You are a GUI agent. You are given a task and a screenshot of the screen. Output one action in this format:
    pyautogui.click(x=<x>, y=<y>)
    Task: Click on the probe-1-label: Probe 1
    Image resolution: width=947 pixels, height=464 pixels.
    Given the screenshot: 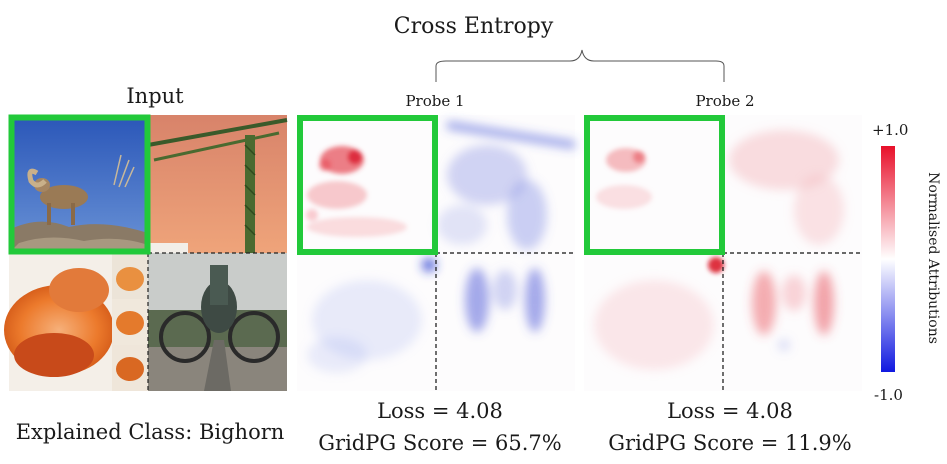 What is the action you would take?
    pyautogui.click(x=435, y=101)
    